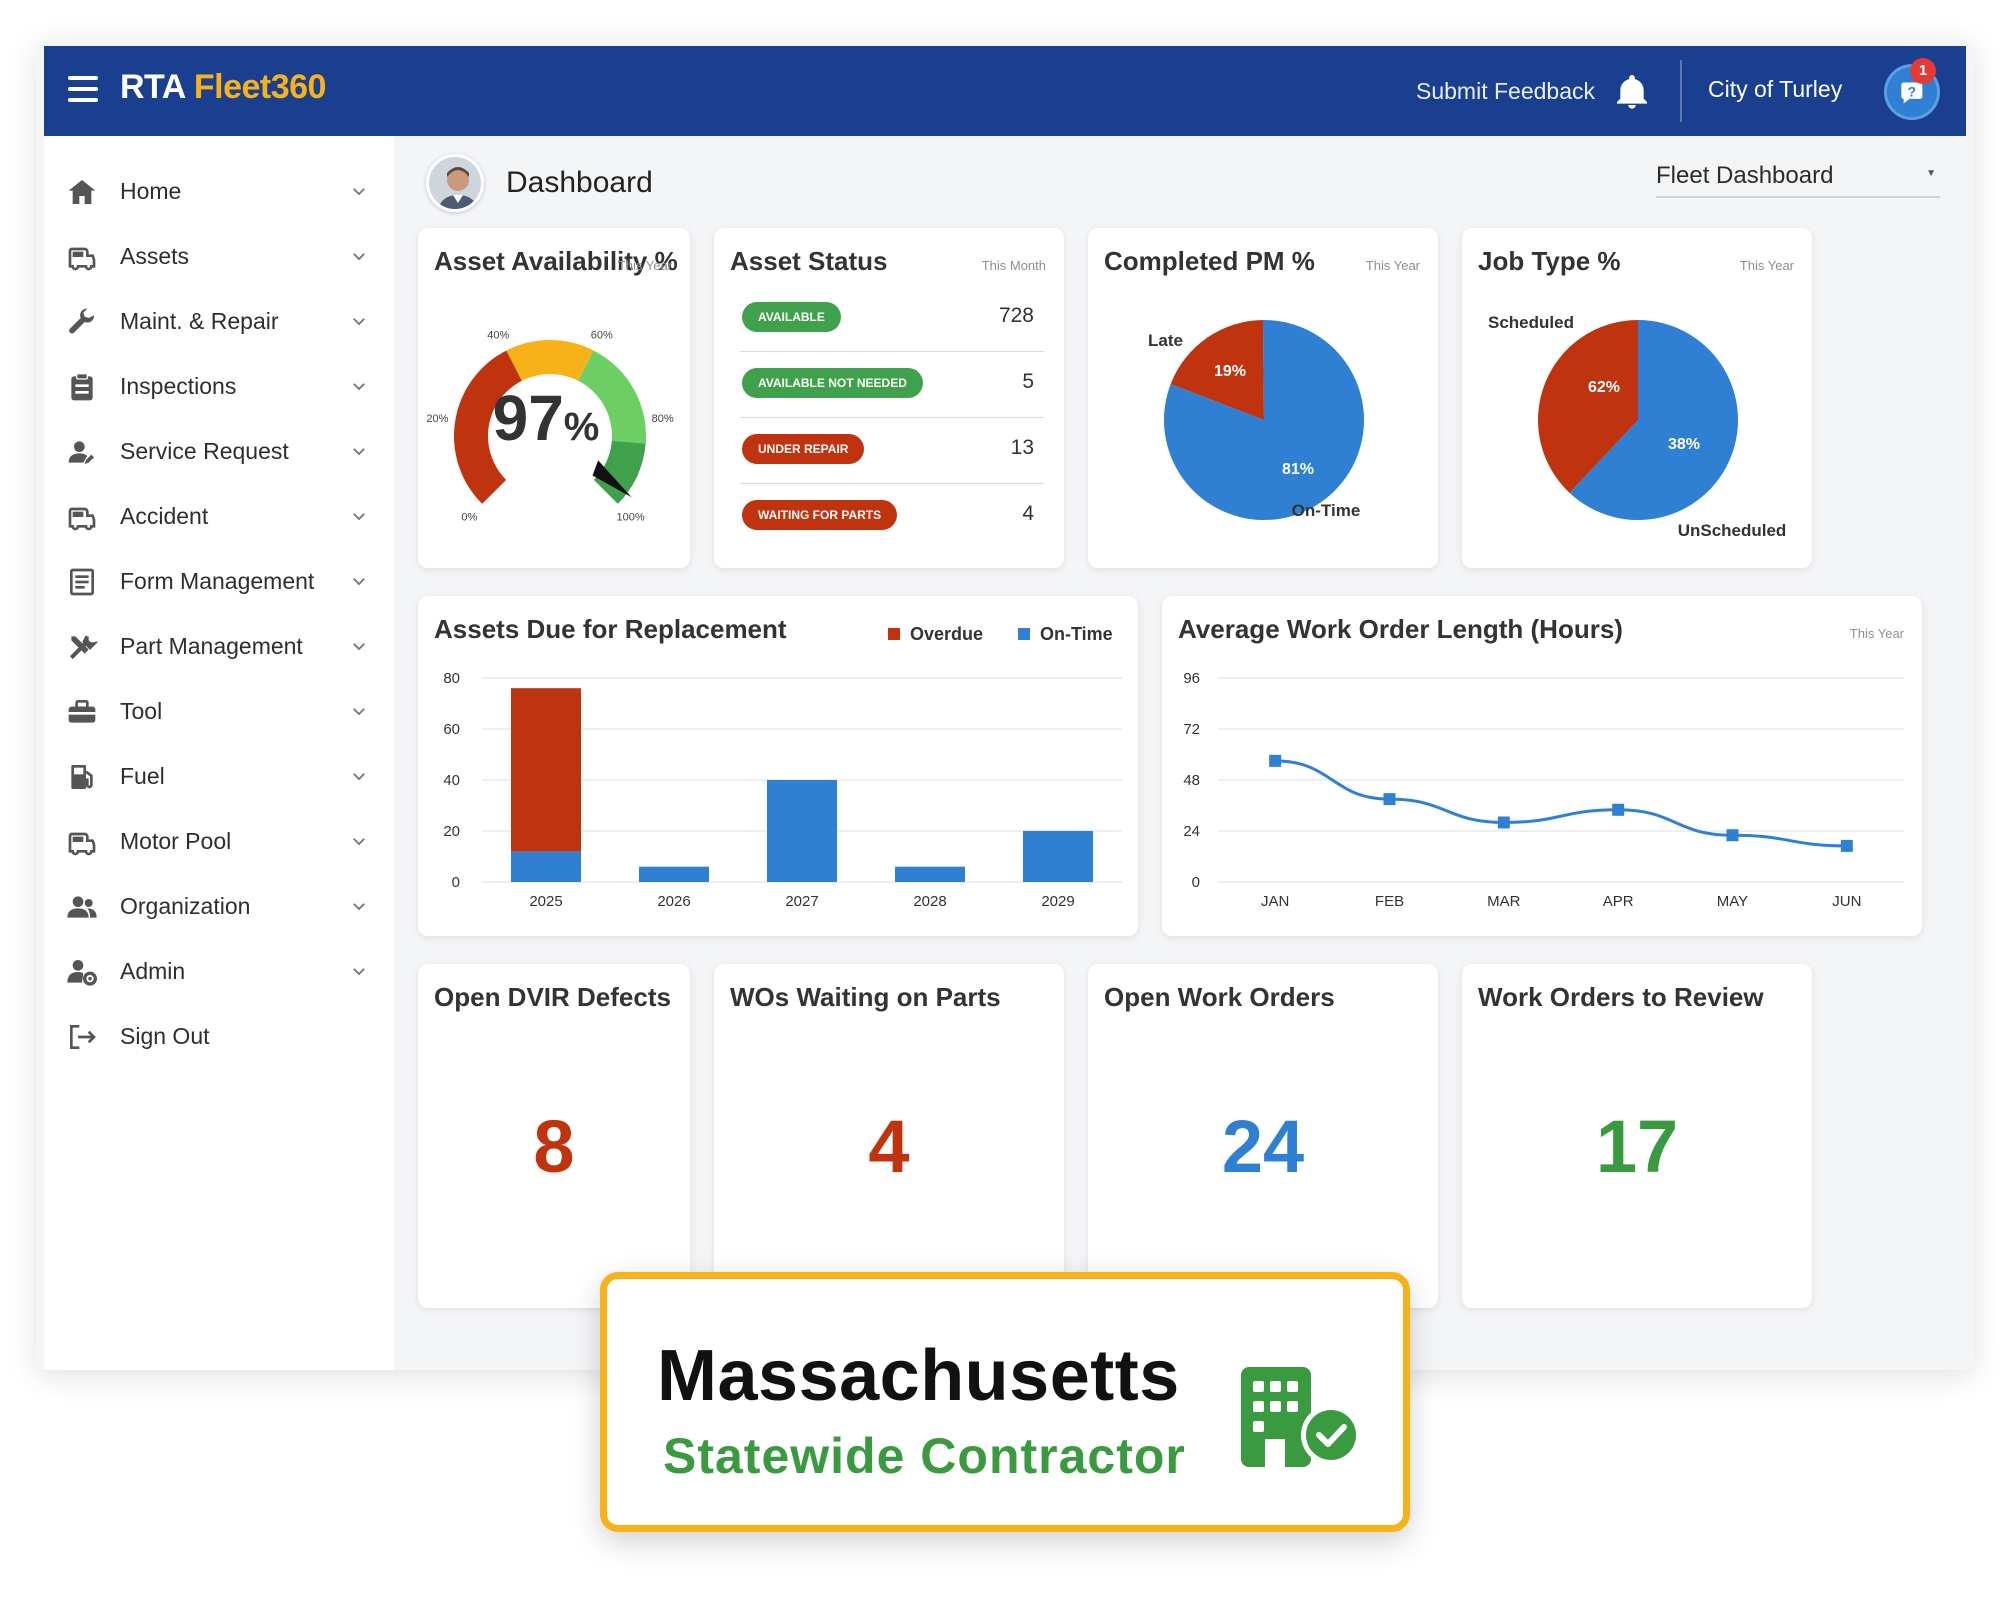 Image resolution: width=2000 pixels, height=1608 pixels. Describe the element at coordinates (663, 419) in the screenshot. I see `gauge-tick-label: 80%` at that location.